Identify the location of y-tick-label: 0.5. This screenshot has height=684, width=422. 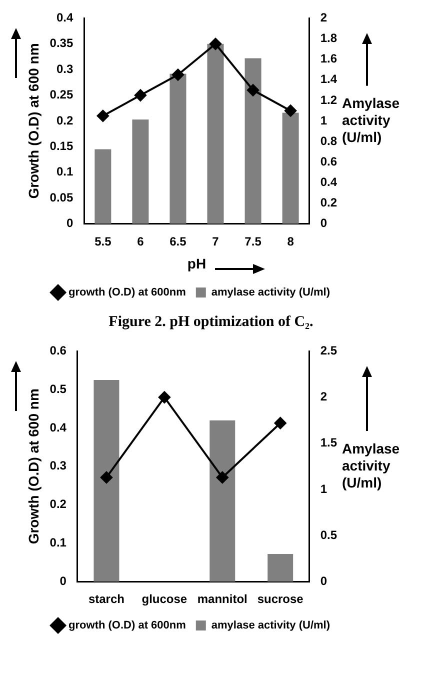
(58, 389).